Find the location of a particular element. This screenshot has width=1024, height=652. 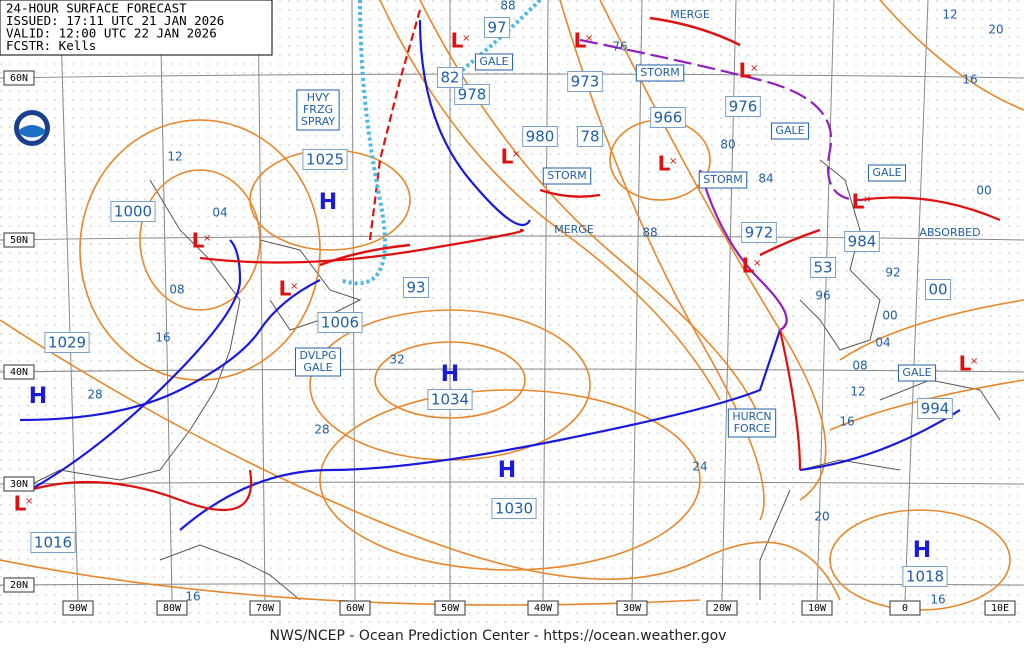

low-pressure: 1006 is located at coordinates (340, 323).